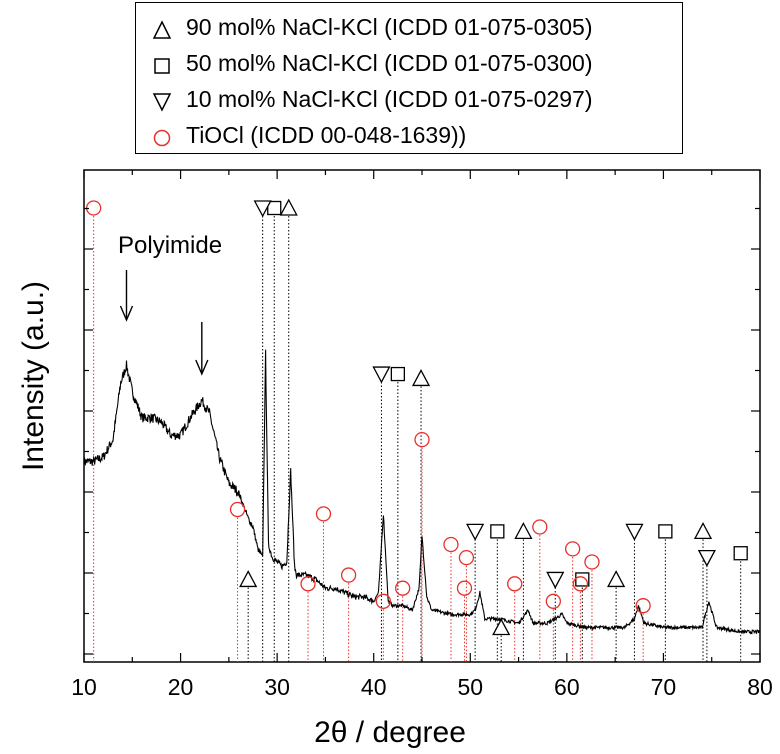 This screenshot has height=754, width=780. What do you see at coordinates (389, 63) in the screenshot?
I see `legend-label: 50 mol% NaCl-KCl (ICDD 01-075-0300)` at bounding box center [389, 63].